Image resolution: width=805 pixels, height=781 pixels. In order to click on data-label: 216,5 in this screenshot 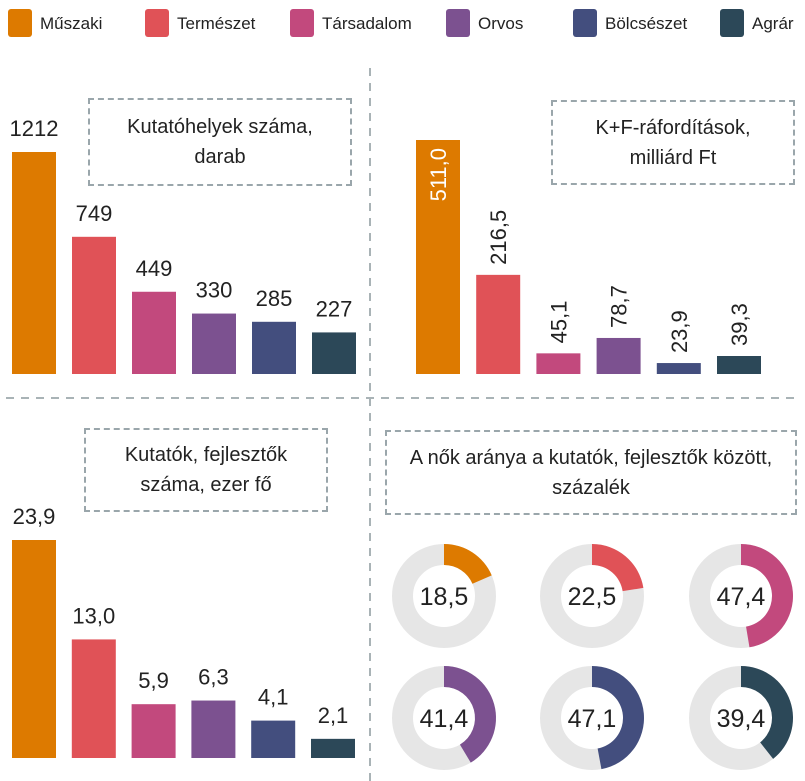, I will do `click(498, 237)`.